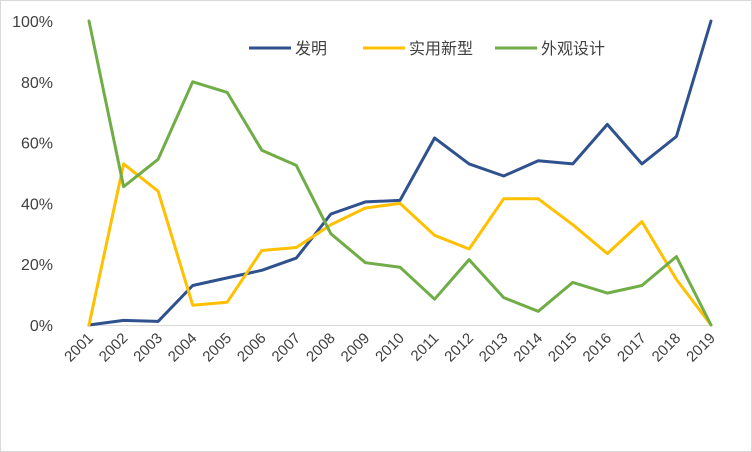 This screenshot has width=752, height=452. I want to click on x-tick-label: 2018, so click(667, 348).